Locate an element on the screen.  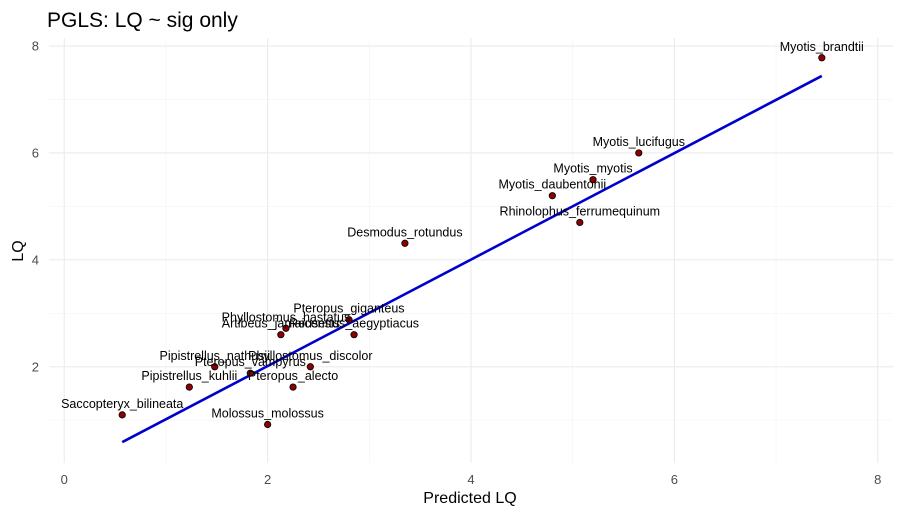
y-axis-ticks: 2 4 6 8 is located at coordinates (35, 207).